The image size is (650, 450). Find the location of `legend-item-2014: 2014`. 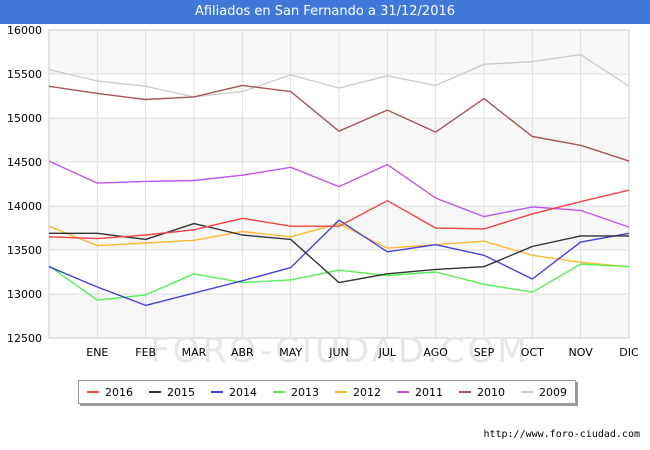

legend-item-2014: 2014 is located at coordinates (234, 392).